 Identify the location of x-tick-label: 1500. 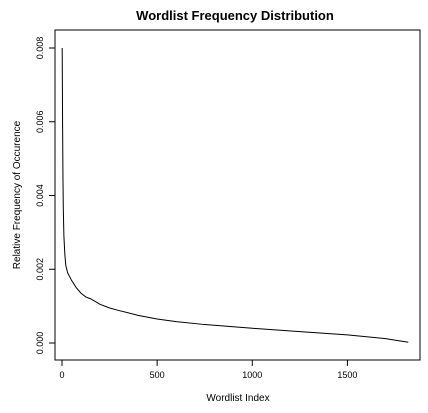
(347, 375).